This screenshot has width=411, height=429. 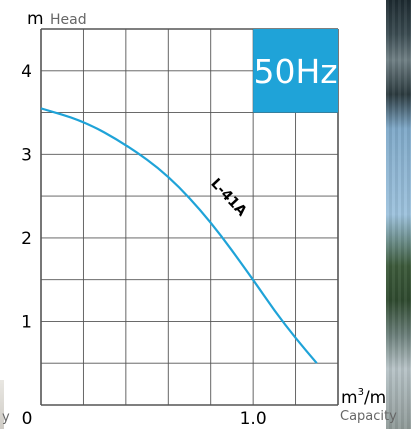 I want to click on series-label: L-41A, so click(x=228, y=198).